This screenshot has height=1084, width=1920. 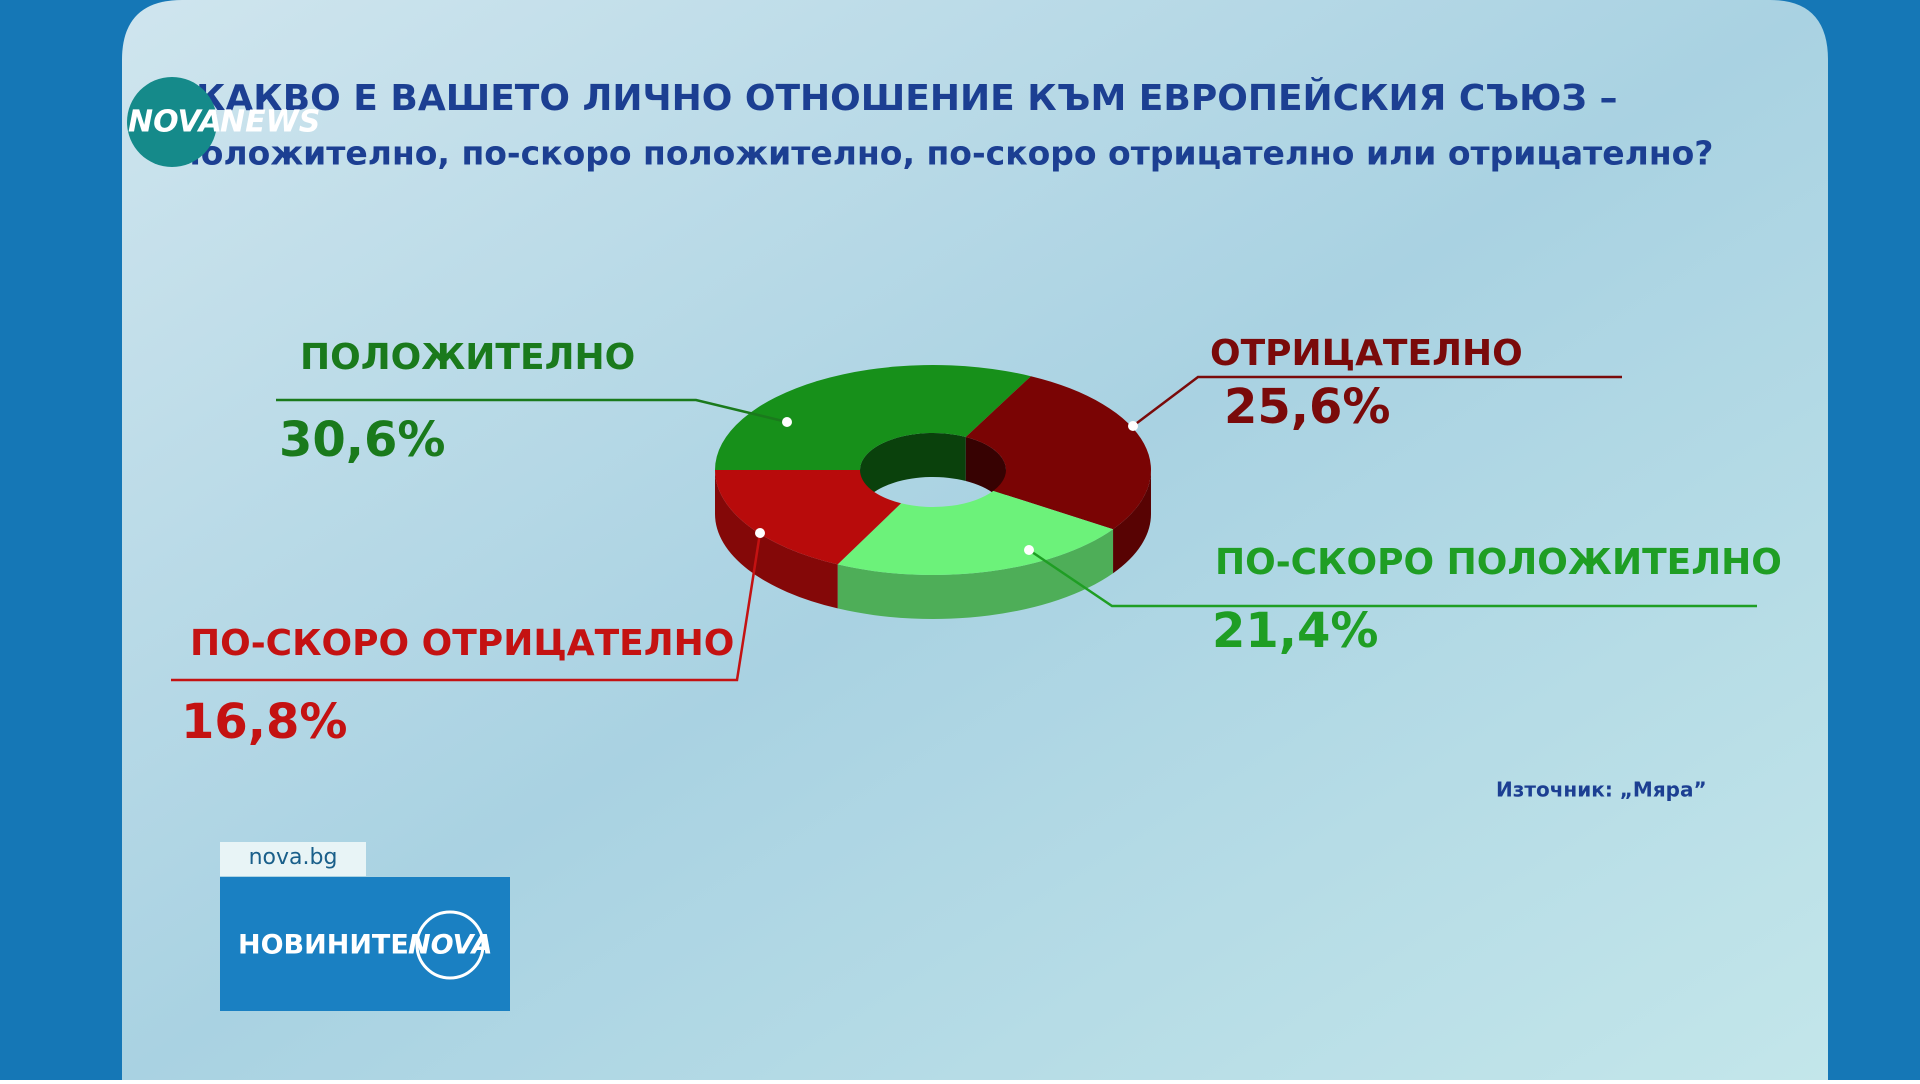 I want to click on value-label: 21,4%, so click(x=1295, y=631).